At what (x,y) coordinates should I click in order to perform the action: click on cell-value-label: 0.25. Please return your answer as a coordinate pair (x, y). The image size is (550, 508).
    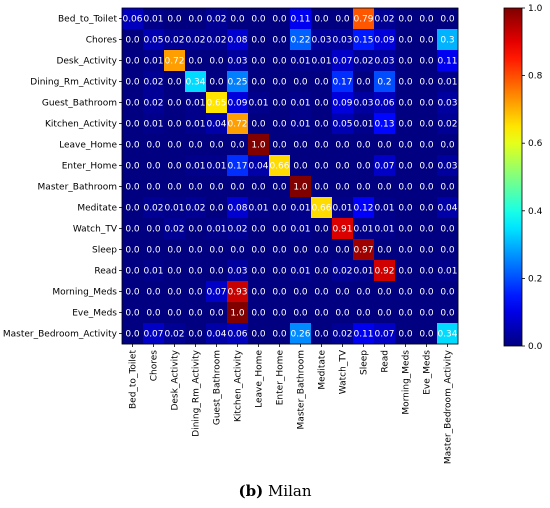
    Looking at the image, I should click on (237, 83).